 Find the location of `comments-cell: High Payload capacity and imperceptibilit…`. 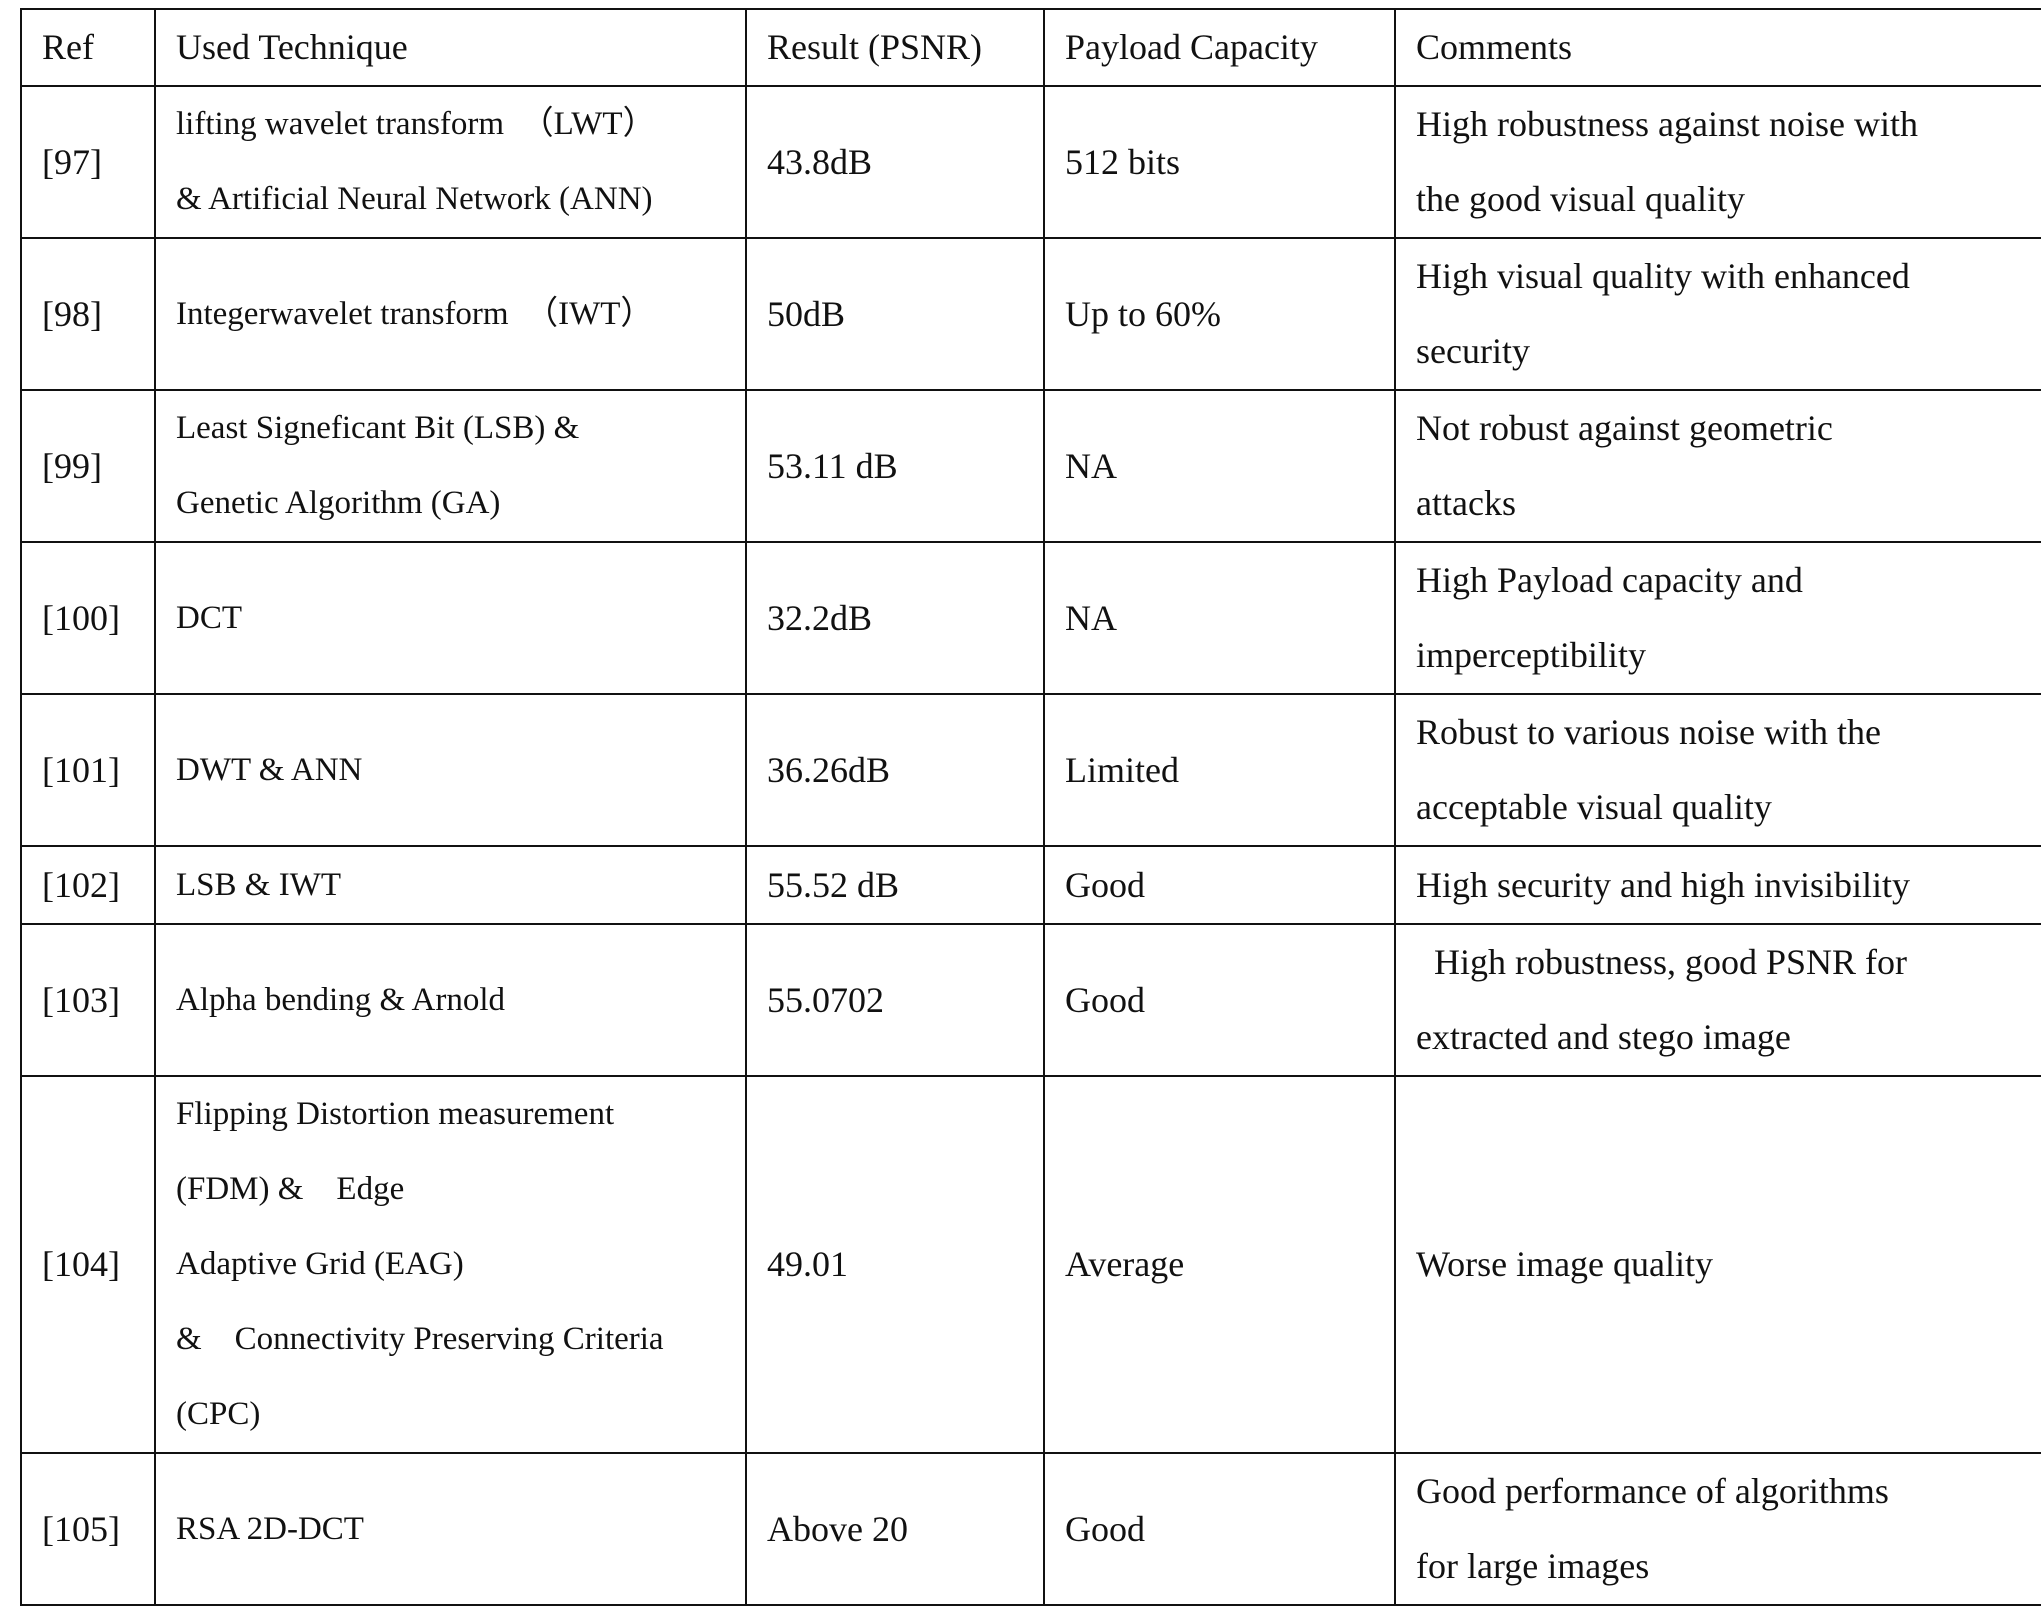

comments-cell: High Payload capacity and imperceptibilit… is located at coordinates (1717, 618).